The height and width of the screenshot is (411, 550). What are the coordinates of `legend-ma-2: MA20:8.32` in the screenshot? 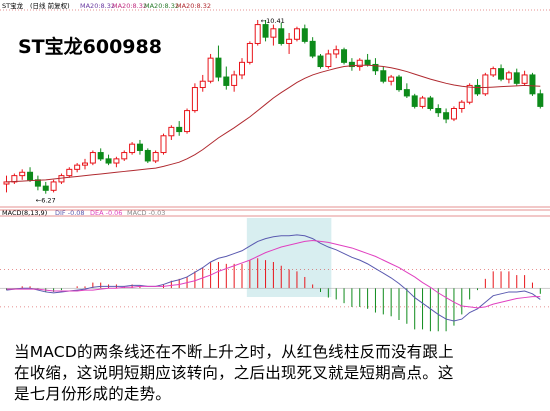 It's located at (129, 6).